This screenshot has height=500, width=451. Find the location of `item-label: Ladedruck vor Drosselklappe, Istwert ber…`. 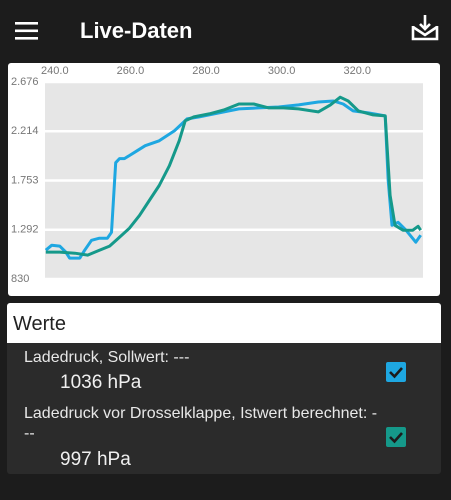

item-label: Ladedruck vor Drosselklappe, Istwert ber… is located at coordinates (201, 423).